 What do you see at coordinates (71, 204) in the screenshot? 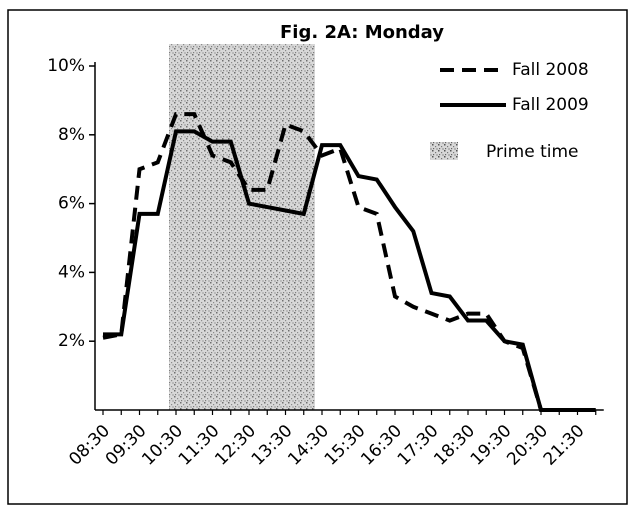
I see `y-tick-label: 6%` at bounding box center [71, 204].